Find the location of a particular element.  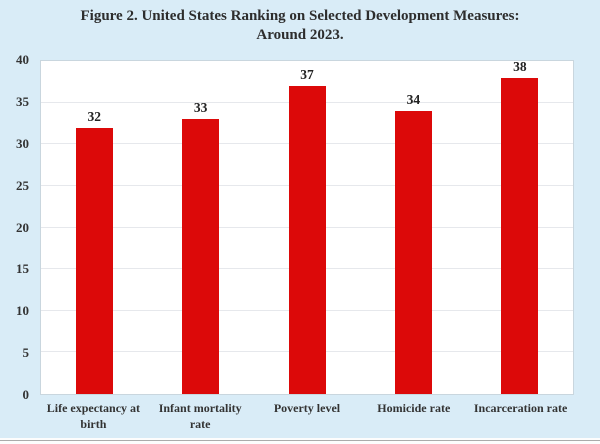

bar: 37 is located at coordinates (307, 230).